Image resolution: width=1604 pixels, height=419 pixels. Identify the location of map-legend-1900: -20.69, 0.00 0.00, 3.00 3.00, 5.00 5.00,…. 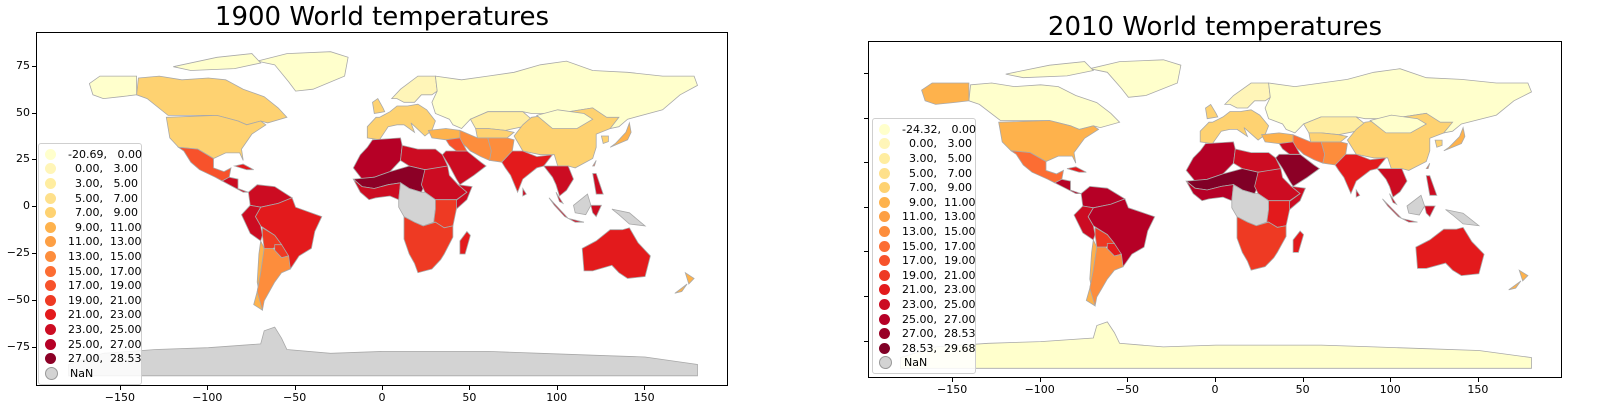
(90, 264).